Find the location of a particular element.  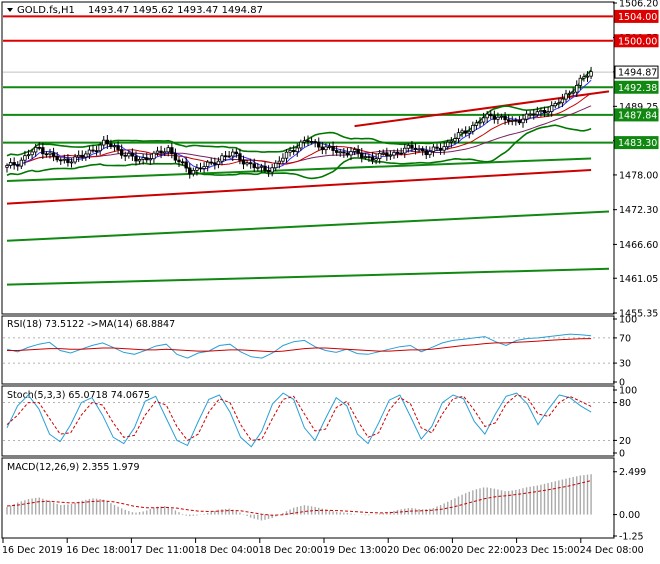

macd-plot is located at coordinates (299, 497).